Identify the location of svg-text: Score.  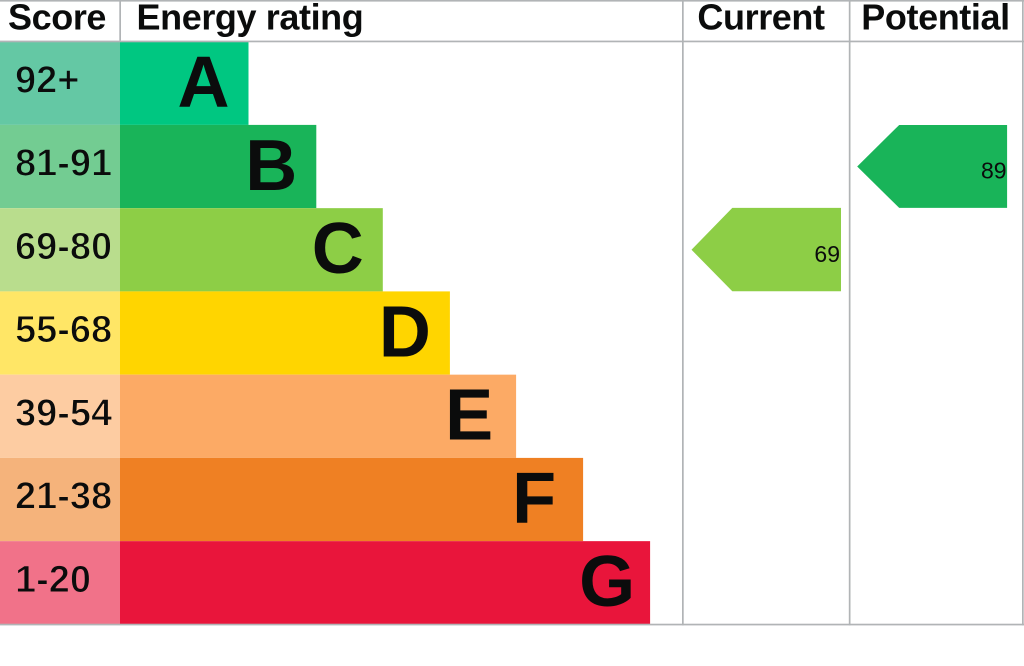
(57, 19).